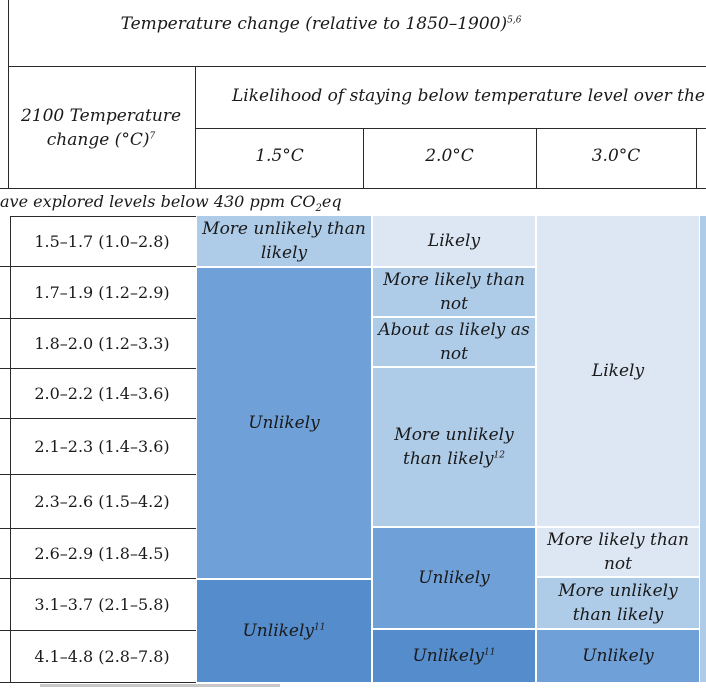  What do you see at coordinates (703, 449) in the screenshot?
I see `next-column-edge` at bounding box center [703, 449].